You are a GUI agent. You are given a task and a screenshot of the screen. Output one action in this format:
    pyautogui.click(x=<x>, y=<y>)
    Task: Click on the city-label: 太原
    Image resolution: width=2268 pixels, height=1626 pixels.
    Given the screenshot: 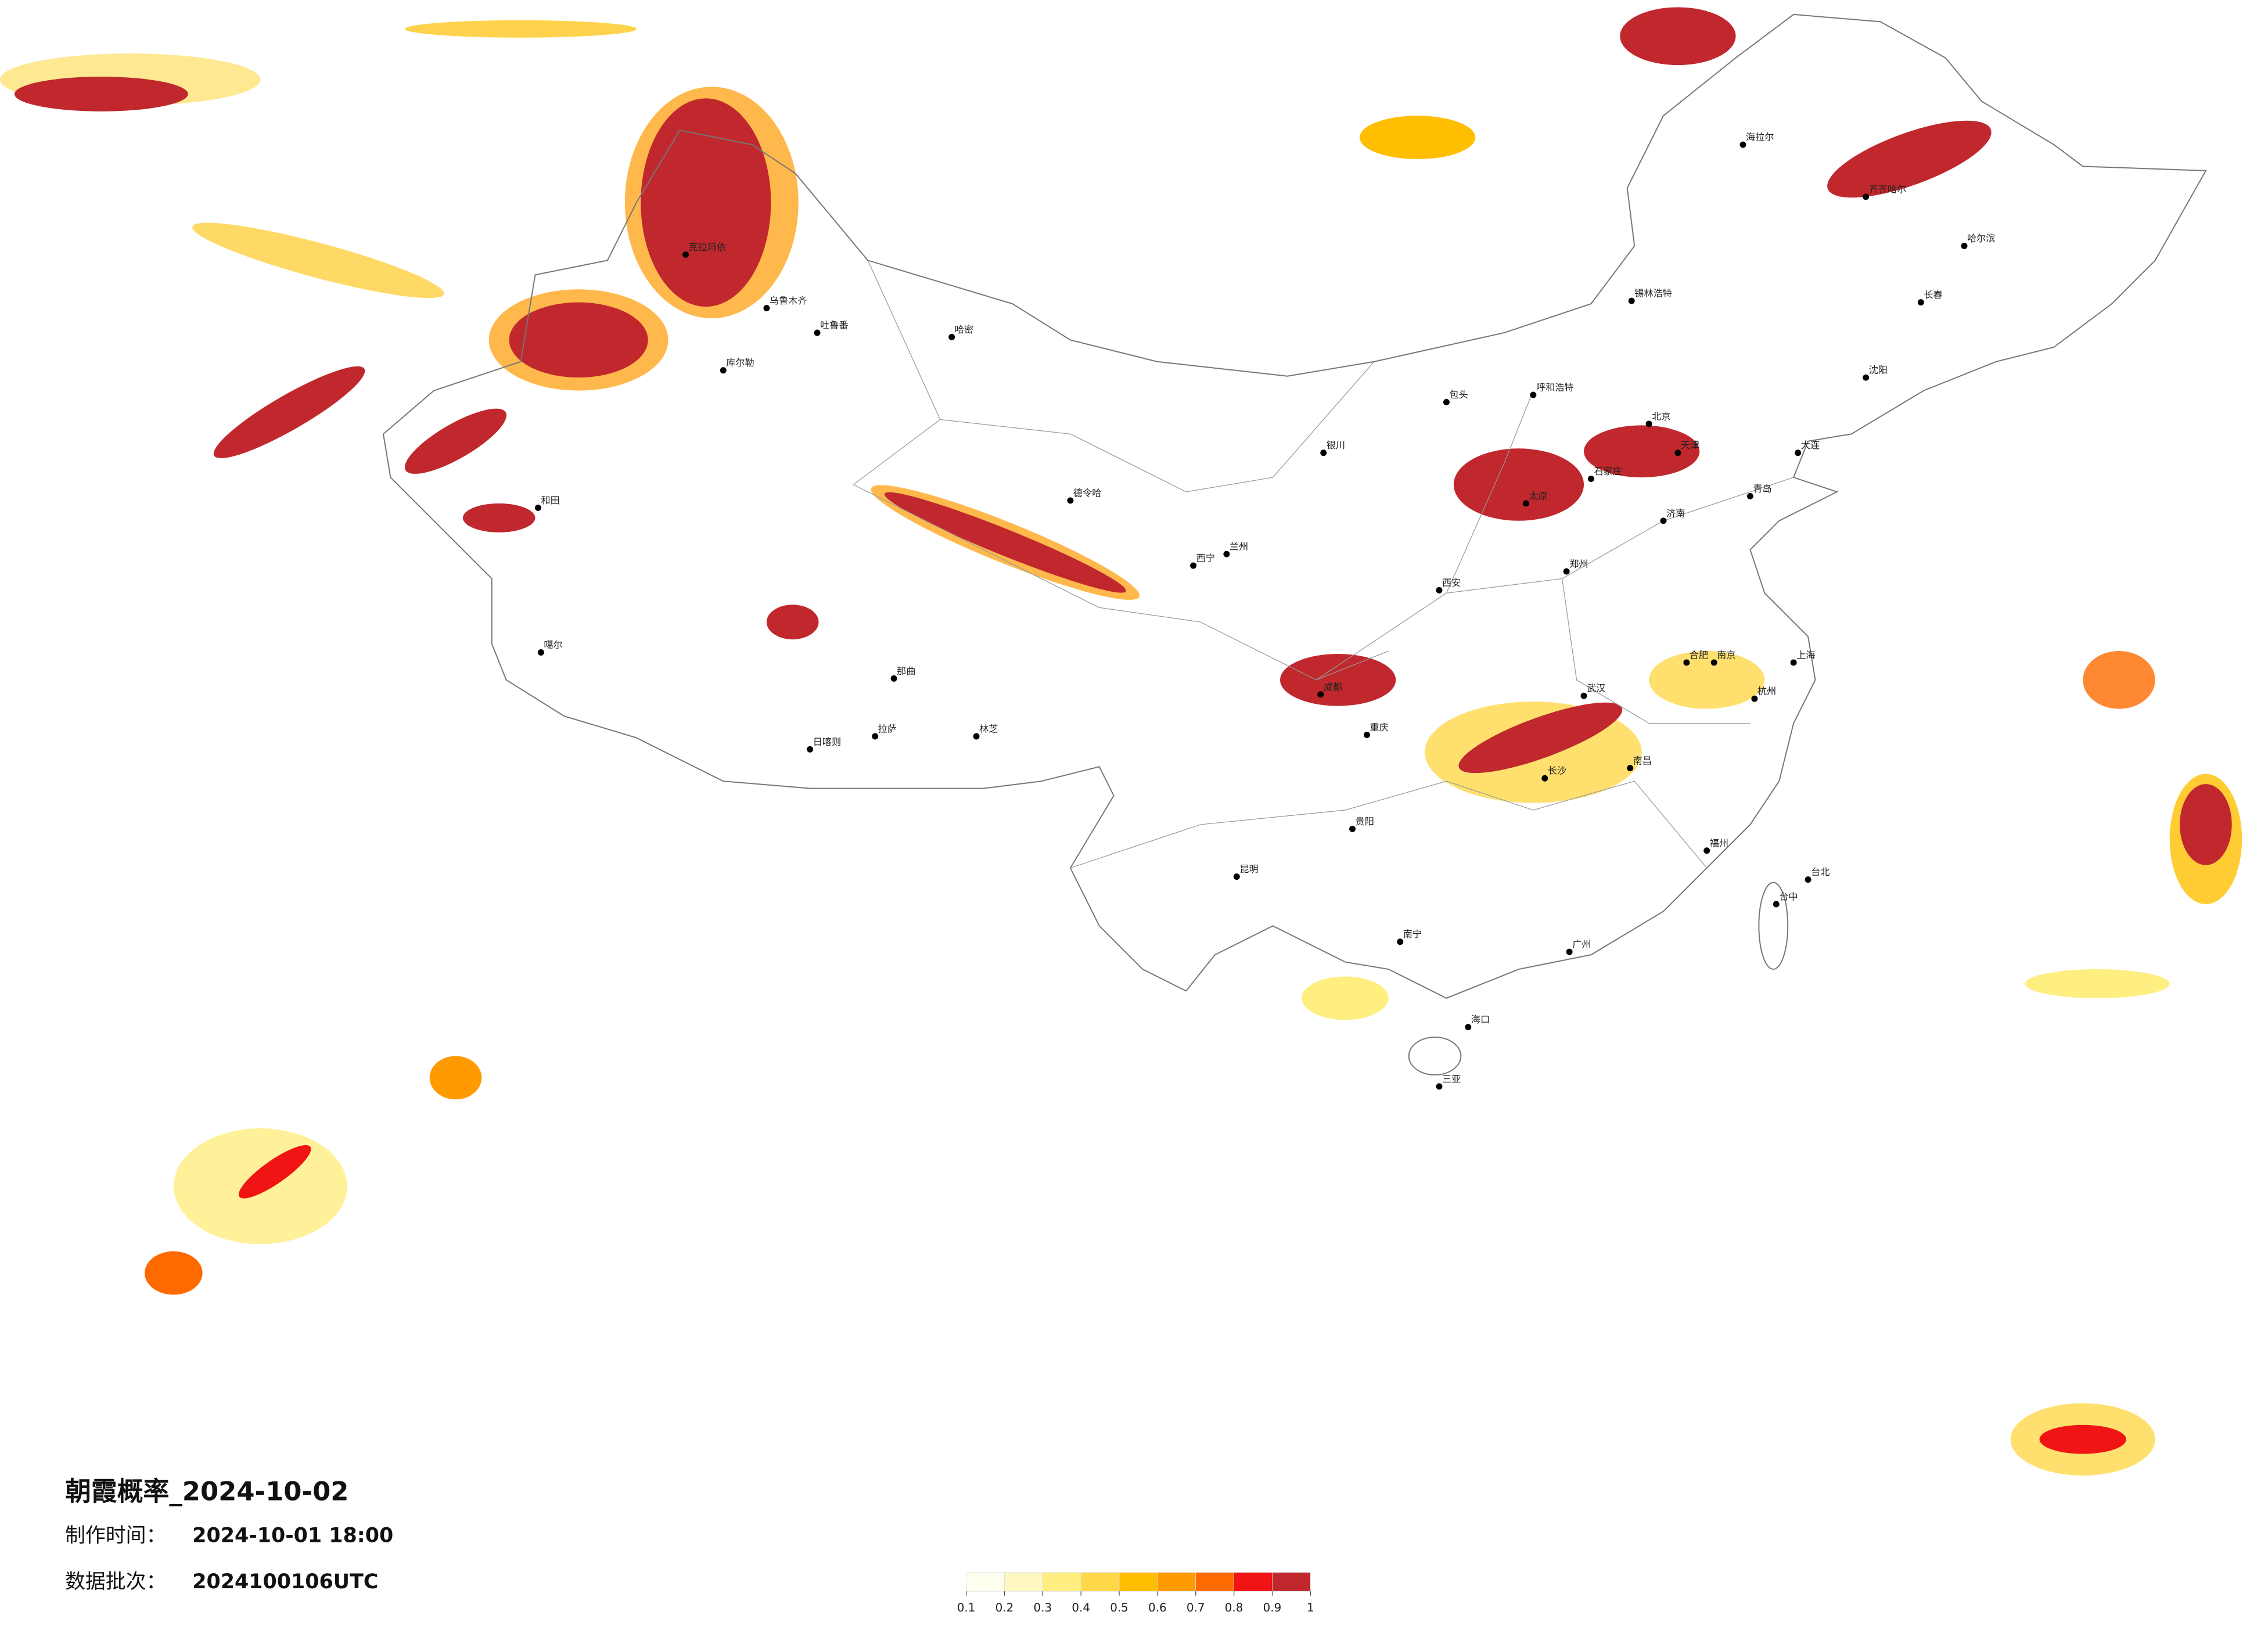 What is the action you would take?
    pyautogui.click(x=1538, y=495)
    